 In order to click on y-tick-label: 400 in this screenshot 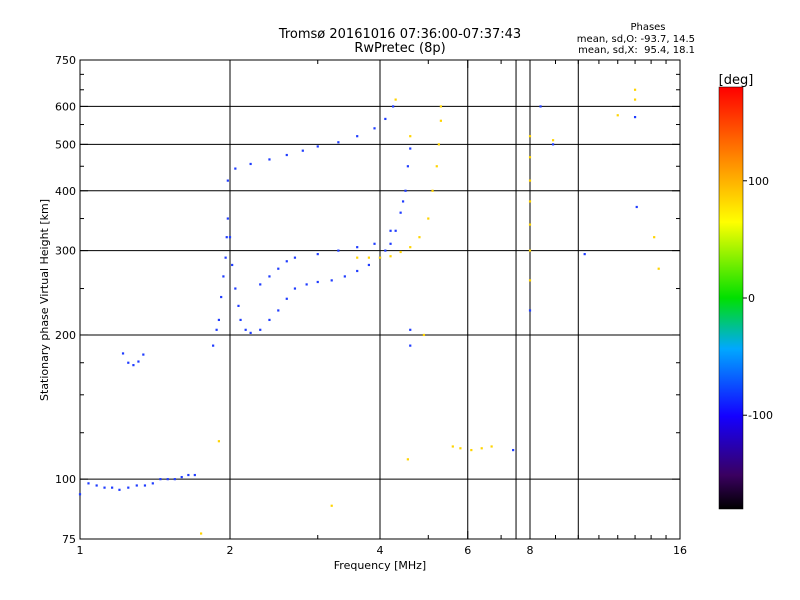, I will do `click(65, 191)`.